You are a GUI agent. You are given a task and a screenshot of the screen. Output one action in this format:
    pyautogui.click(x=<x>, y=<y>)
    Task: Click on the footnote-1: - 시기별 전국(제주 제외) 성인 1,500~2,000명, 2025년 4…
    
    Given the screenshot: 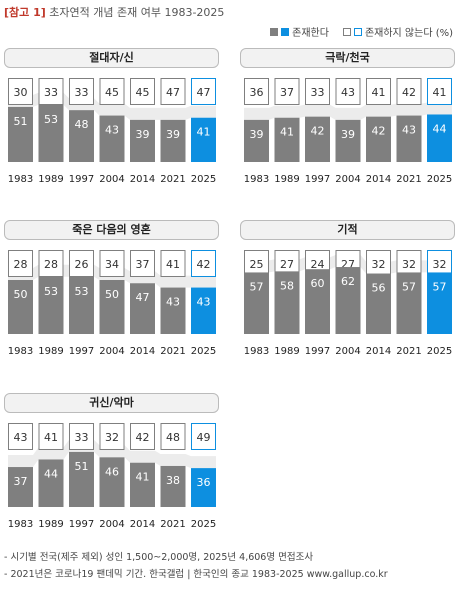 What is the action you would take?
    pyautogui.click(x=159, y=557)
    